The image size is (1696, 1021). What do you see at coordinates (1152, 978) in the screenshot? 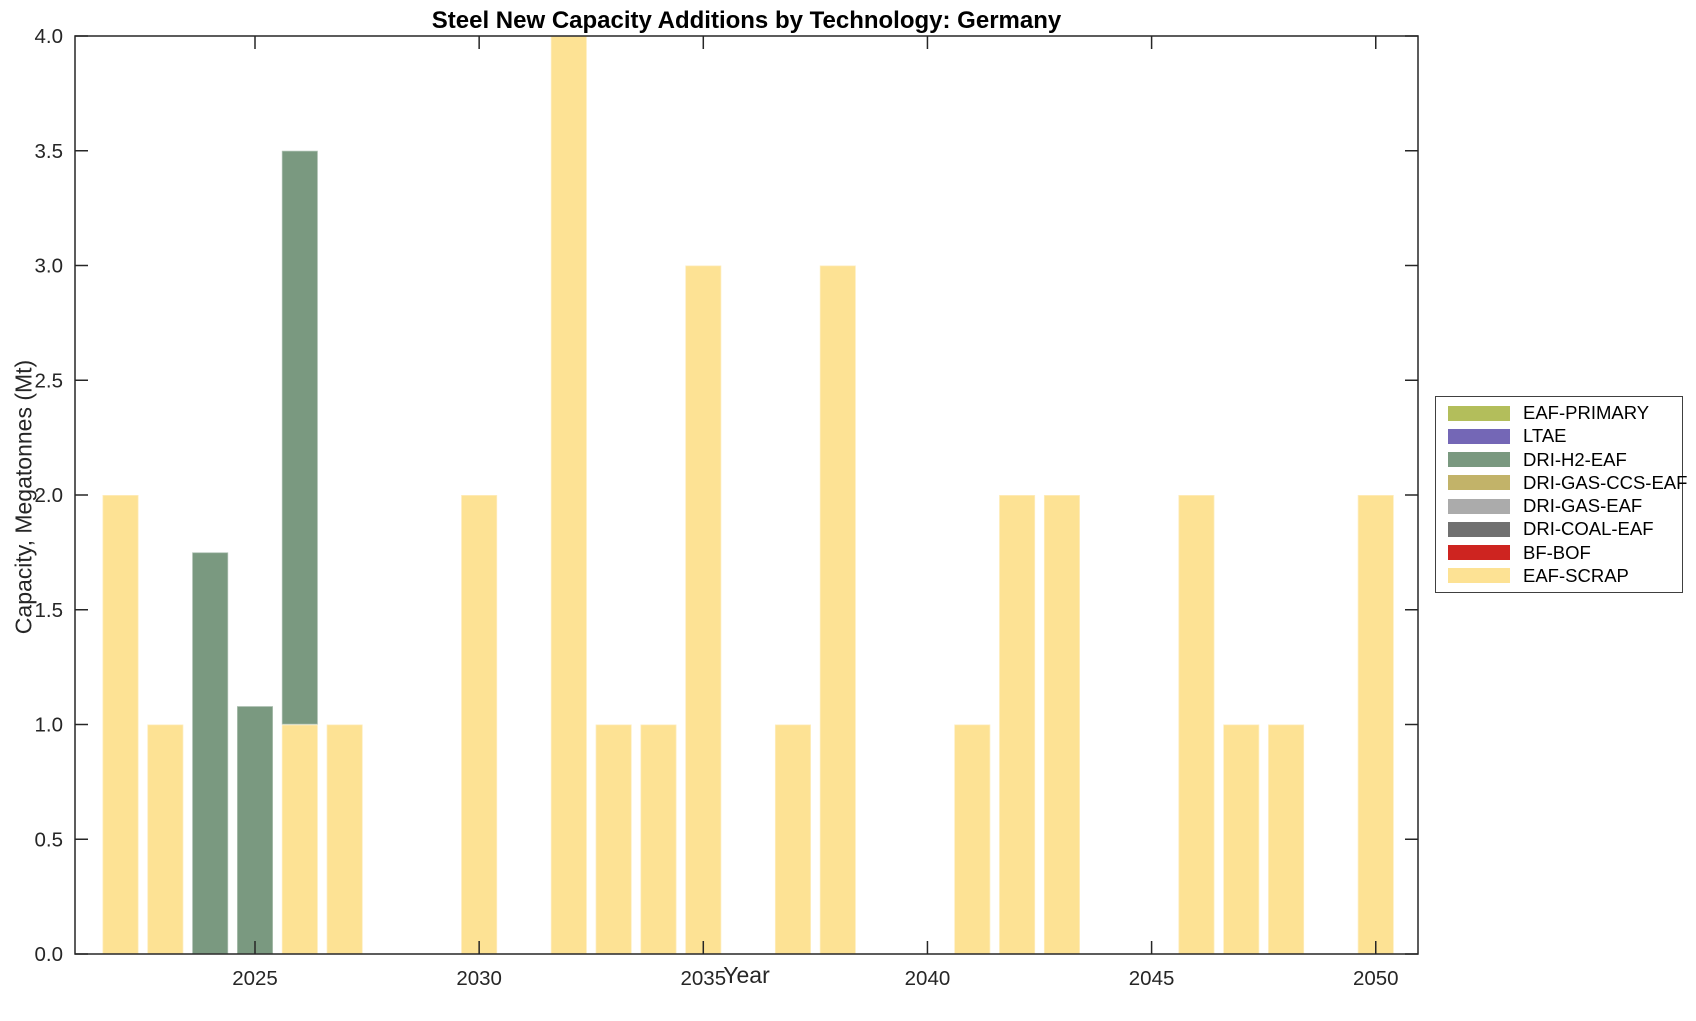
I see `x-tick-label: 2045` at bounding box center [1152, 978].